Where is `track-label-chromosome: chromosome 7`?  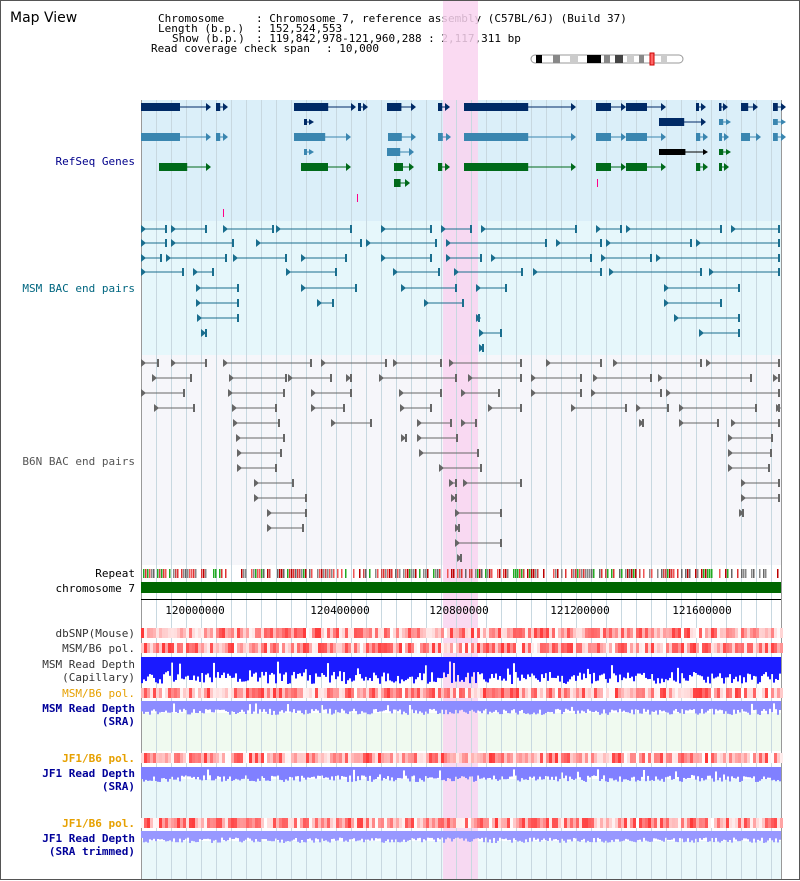 track-label-chromosome: chromosome 7 is located at coordinates (95, 588).